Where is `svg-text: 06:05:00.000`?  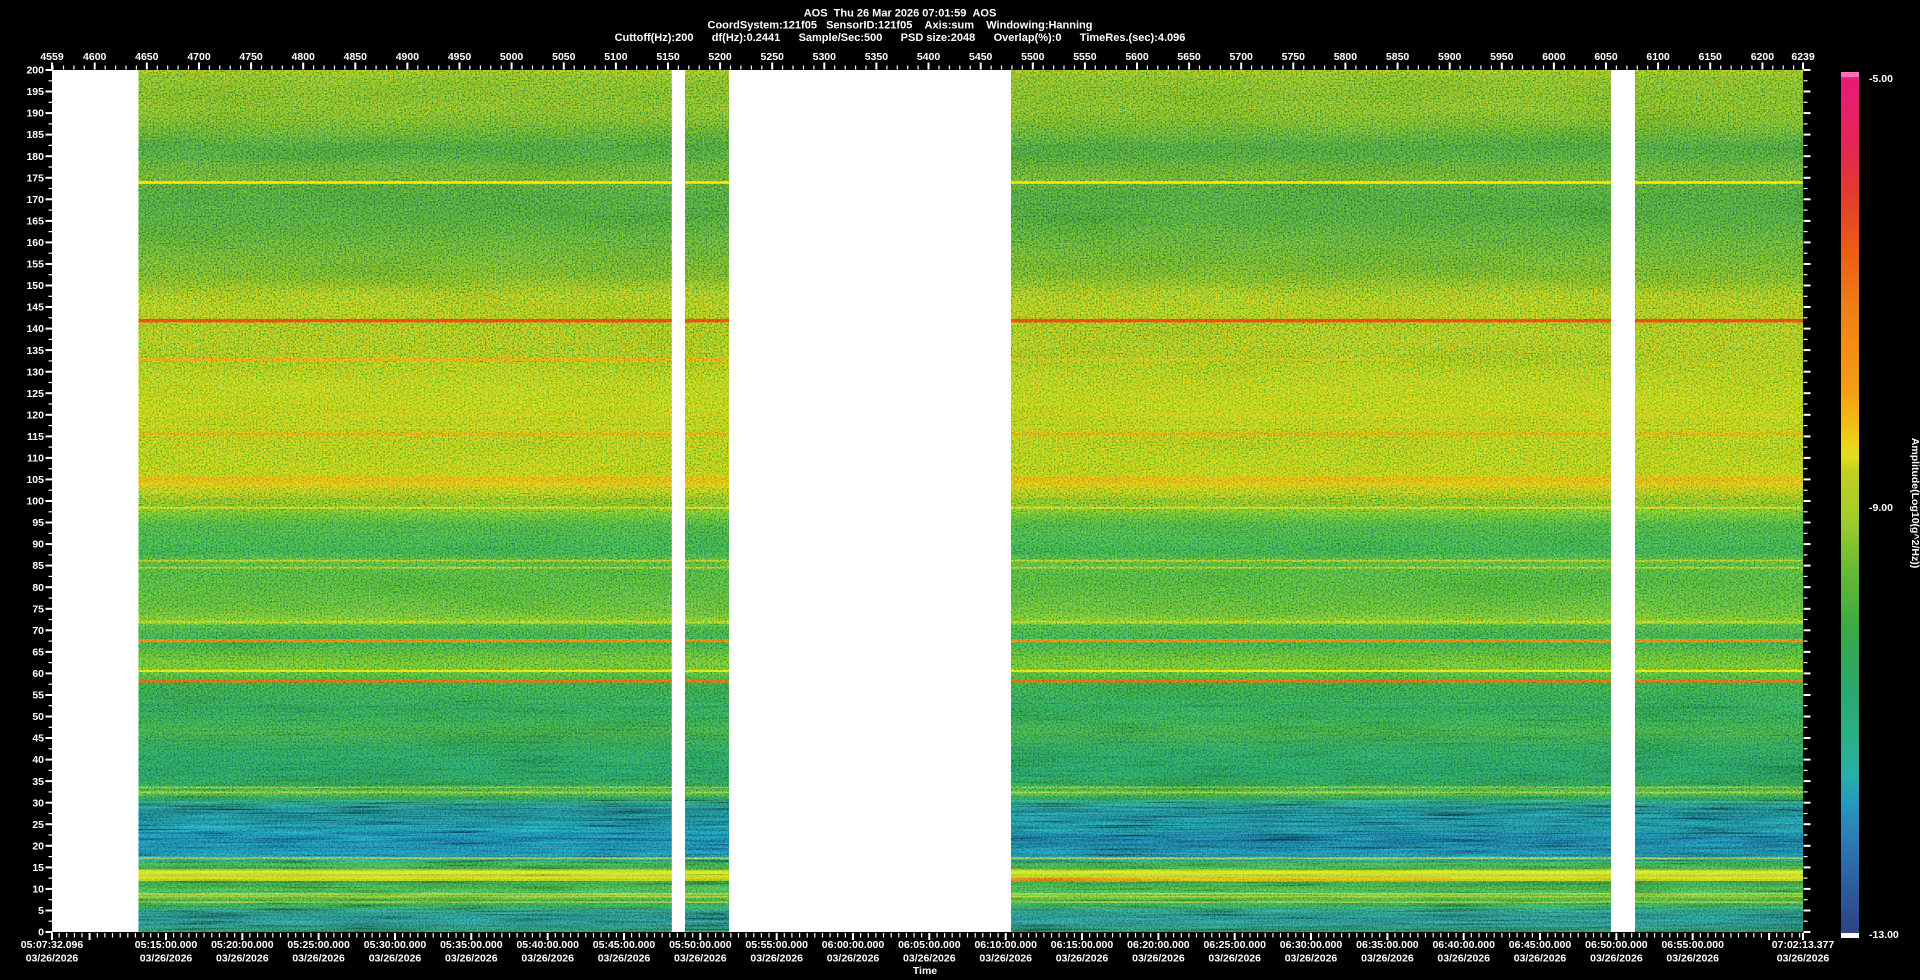
svg-text: 06:05:00.000 is located at coordinates (929, 945).